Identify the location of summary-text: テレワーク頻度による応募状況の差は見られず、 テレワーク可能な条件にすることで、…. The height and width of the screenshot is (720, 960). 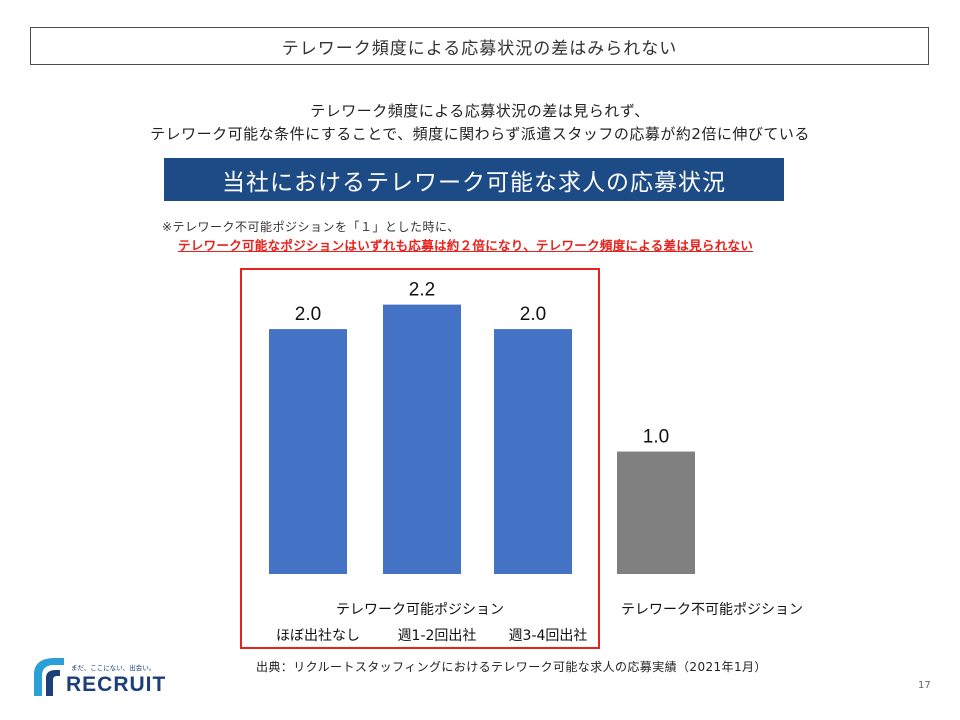
(480, 123).